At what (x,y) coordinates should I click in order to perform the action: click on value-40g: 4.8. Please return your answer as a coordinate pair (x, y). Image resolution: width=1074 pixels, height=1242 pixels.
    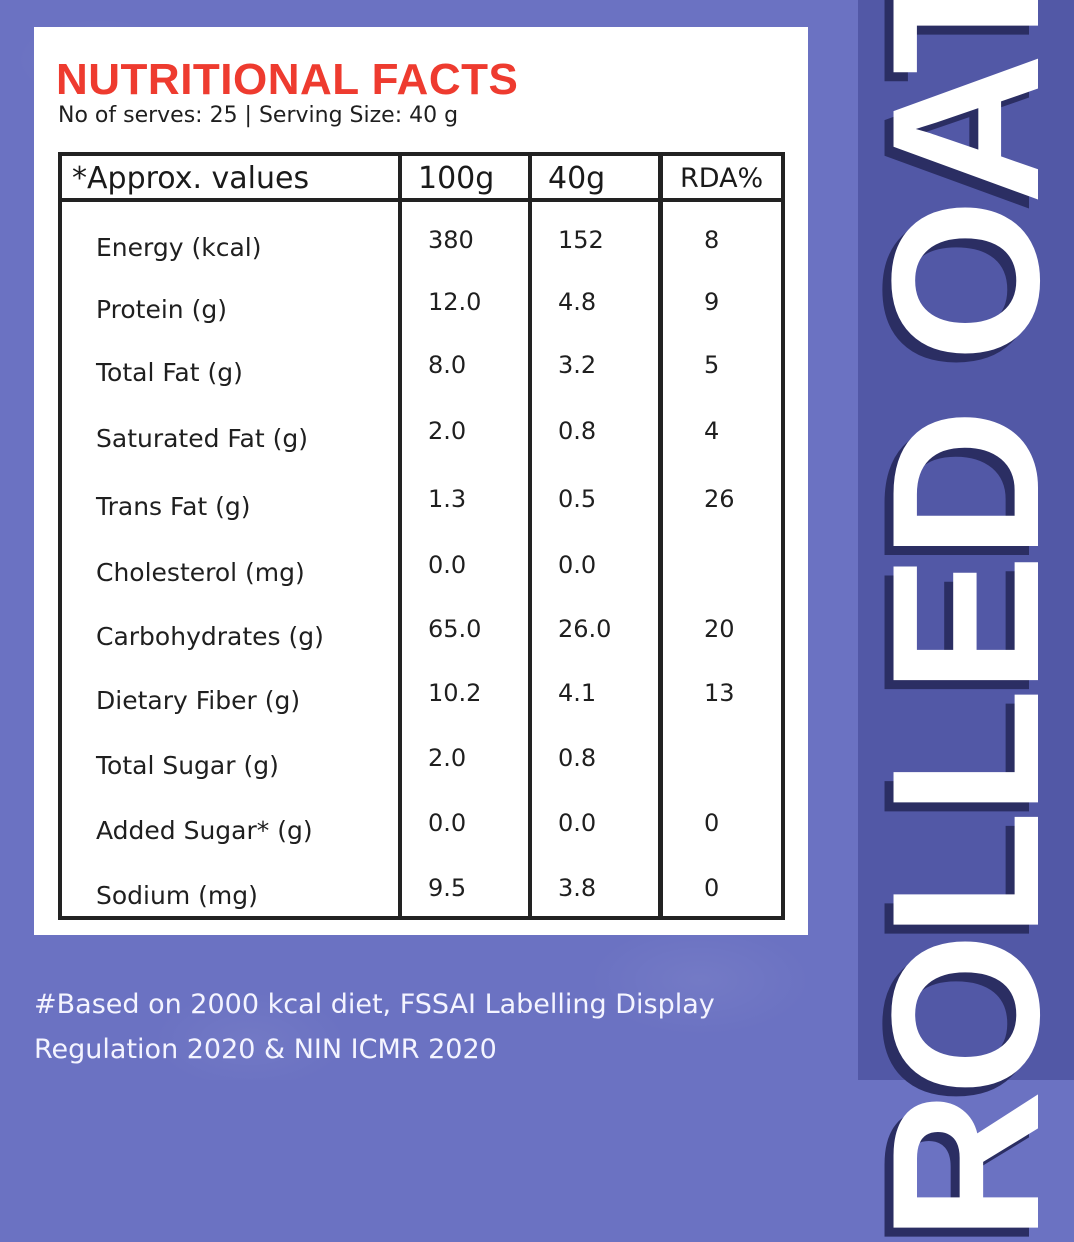
    Looking at the image, I should click on (577, 302).